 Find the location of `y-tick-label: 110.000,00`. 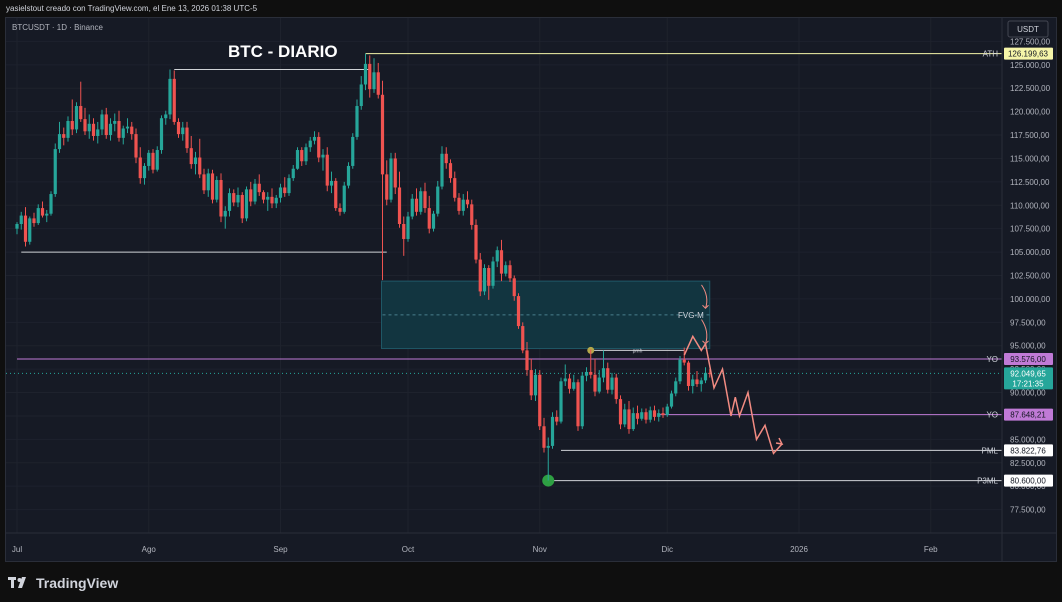

y-tick-label: 110.000,00 is located at coordinates (1030, 205).